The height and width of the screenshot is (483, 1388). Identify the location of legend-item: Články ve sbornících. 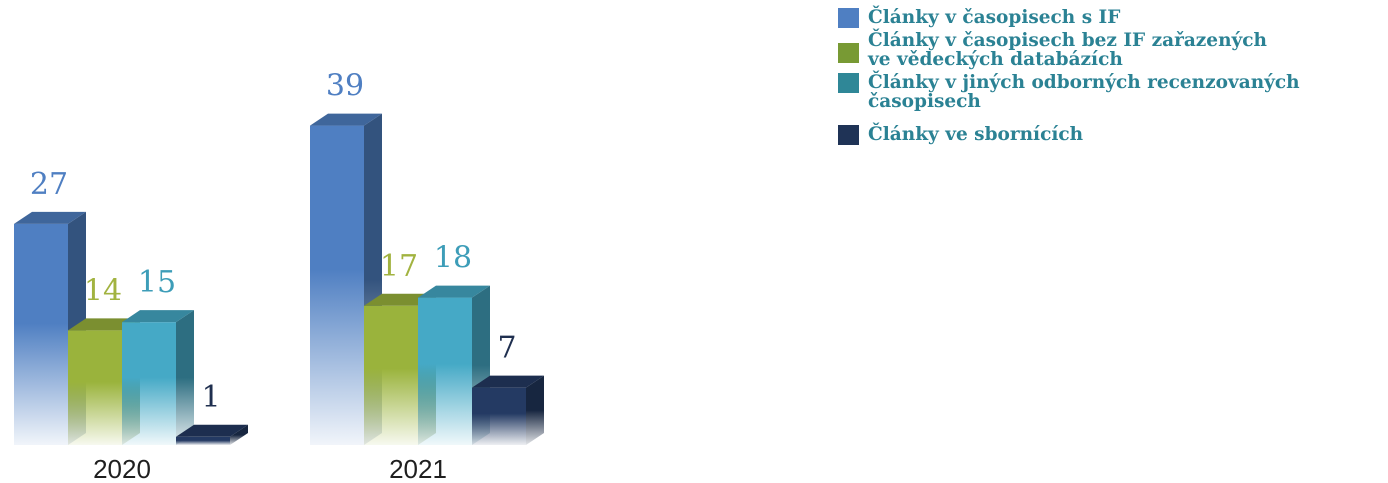
(1110, 134).